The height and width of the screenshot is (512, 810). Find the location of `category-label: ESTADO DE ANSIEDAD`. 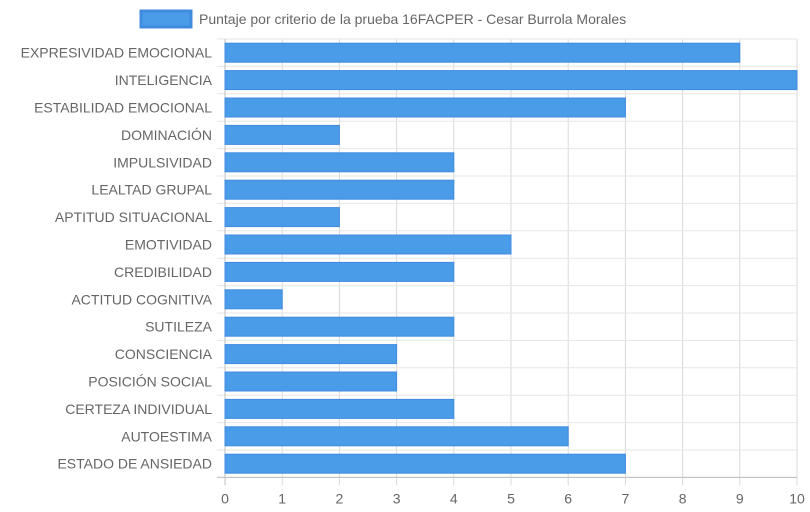

category-label: ESTADO DE ANSIEDAD is located at coordinates (134, 464).